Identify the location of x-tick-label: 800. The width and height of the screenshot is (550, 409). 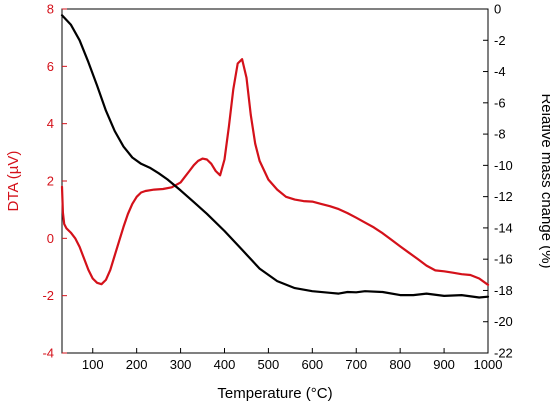
(400, 364).